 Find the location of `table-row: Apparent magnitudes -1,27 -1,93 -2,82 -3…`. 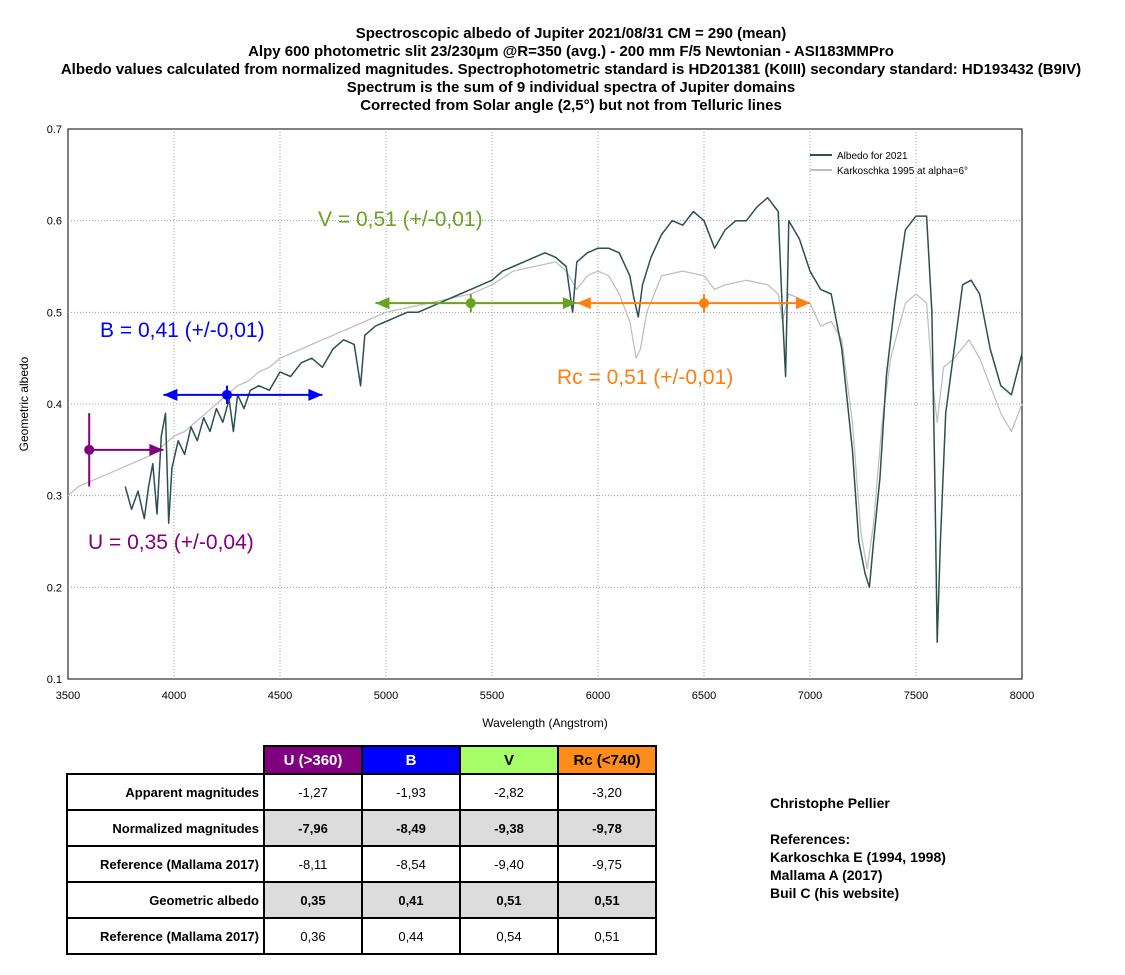

table-row: Apparent magnitudes -1,27 -1,93 -2,82 -3… is located at coordinates (361, 792).